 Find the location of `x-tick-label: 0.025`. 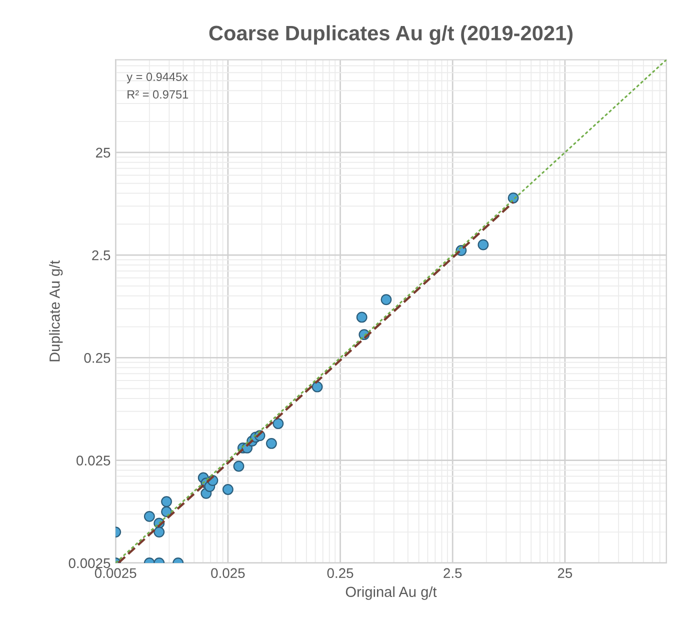

x-tick-label: 0.025 is located at coordinates (228, 573).